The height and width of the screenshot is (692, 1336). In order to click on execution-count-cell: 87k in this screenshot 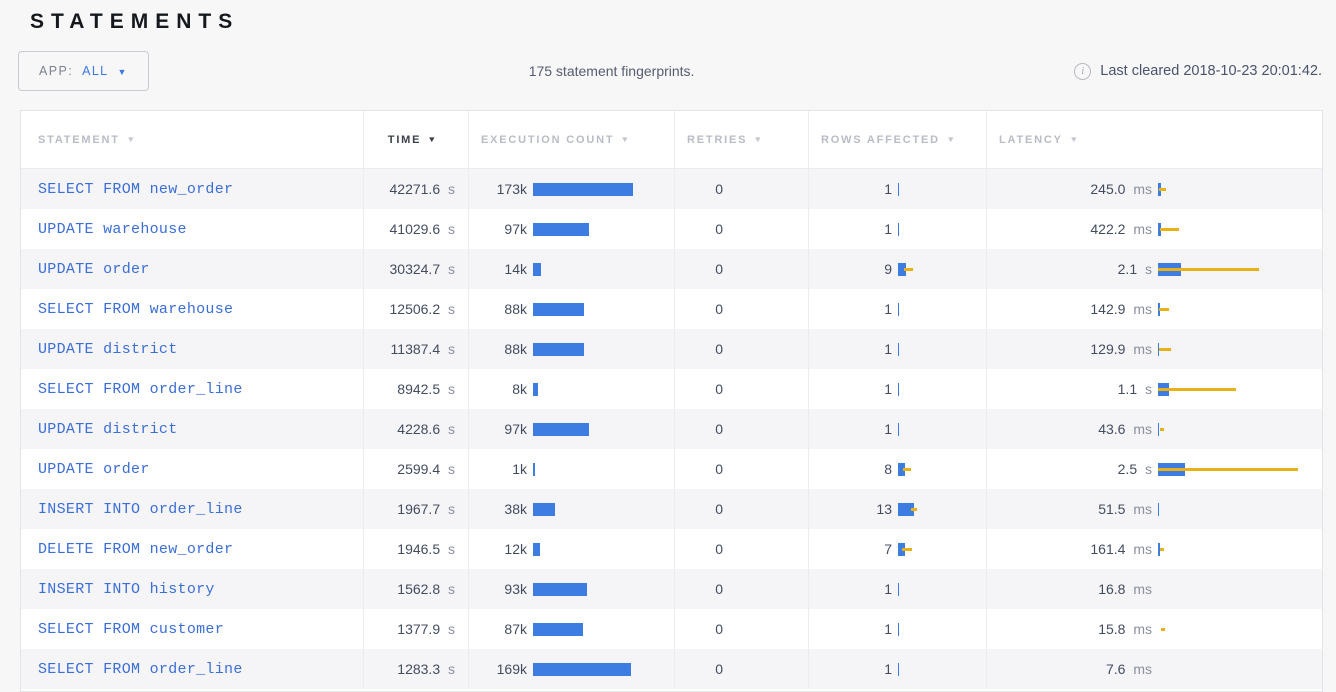, I will do `click(571, 629)`.